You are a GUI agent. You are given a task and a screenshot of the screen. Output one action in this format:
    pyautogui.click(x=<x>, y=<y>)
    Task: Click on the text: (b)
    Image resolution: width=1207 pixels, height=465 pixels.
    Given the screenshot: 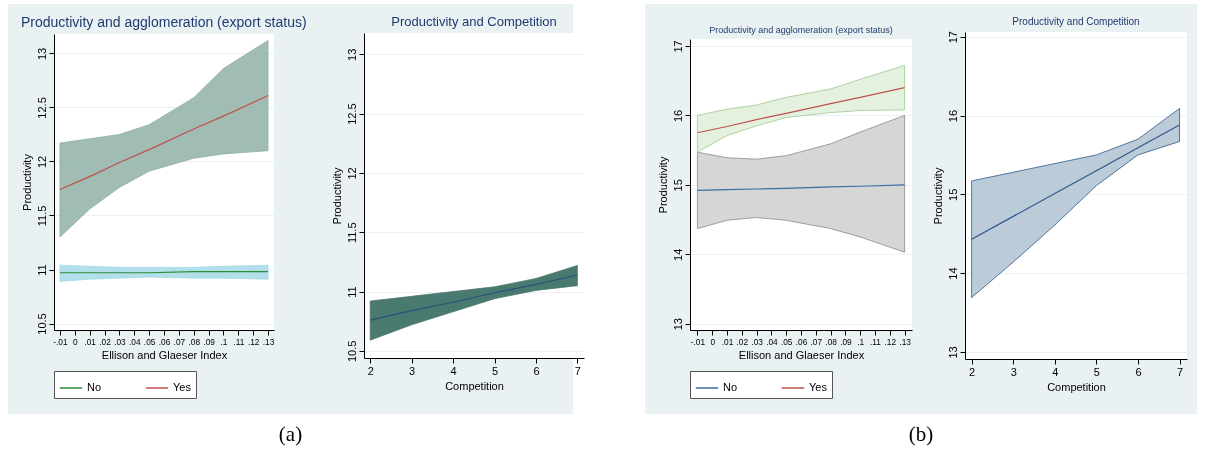 What is the action you would take?
    pyautogui.click(x=921, y=434)
    